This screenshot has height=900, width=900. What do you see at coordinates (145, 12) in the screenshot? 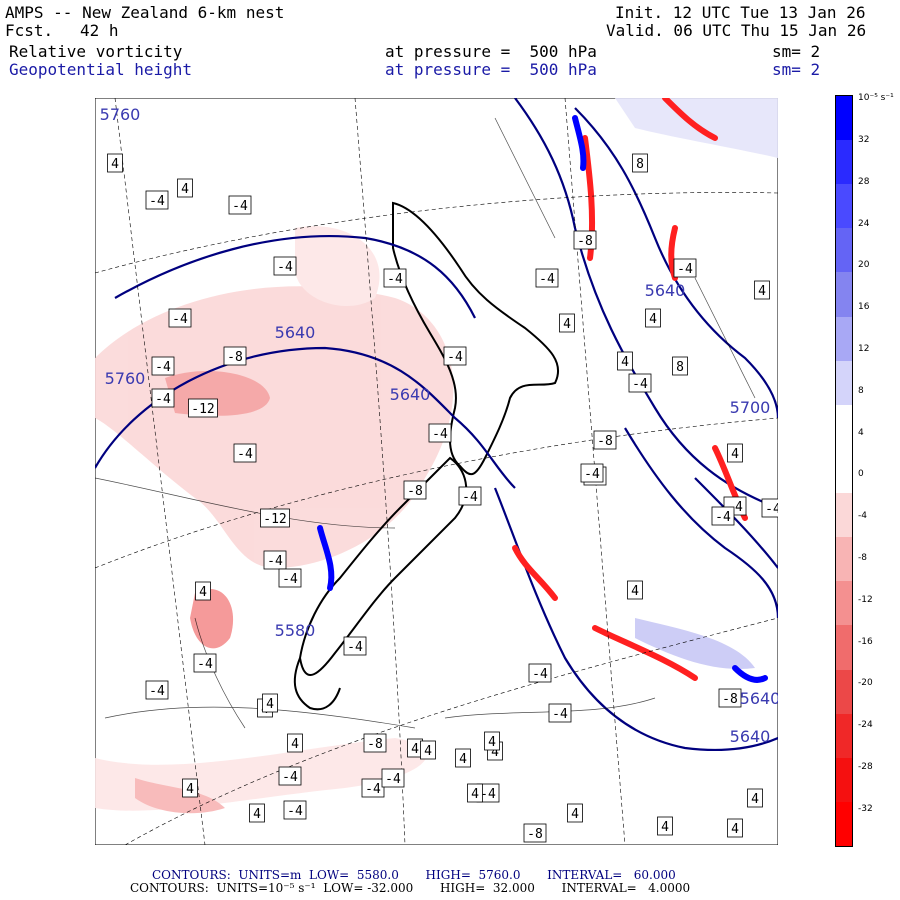
I see `model-title: AMPS -- New Zealand 6-km nest` at bounding box center [145, 12].